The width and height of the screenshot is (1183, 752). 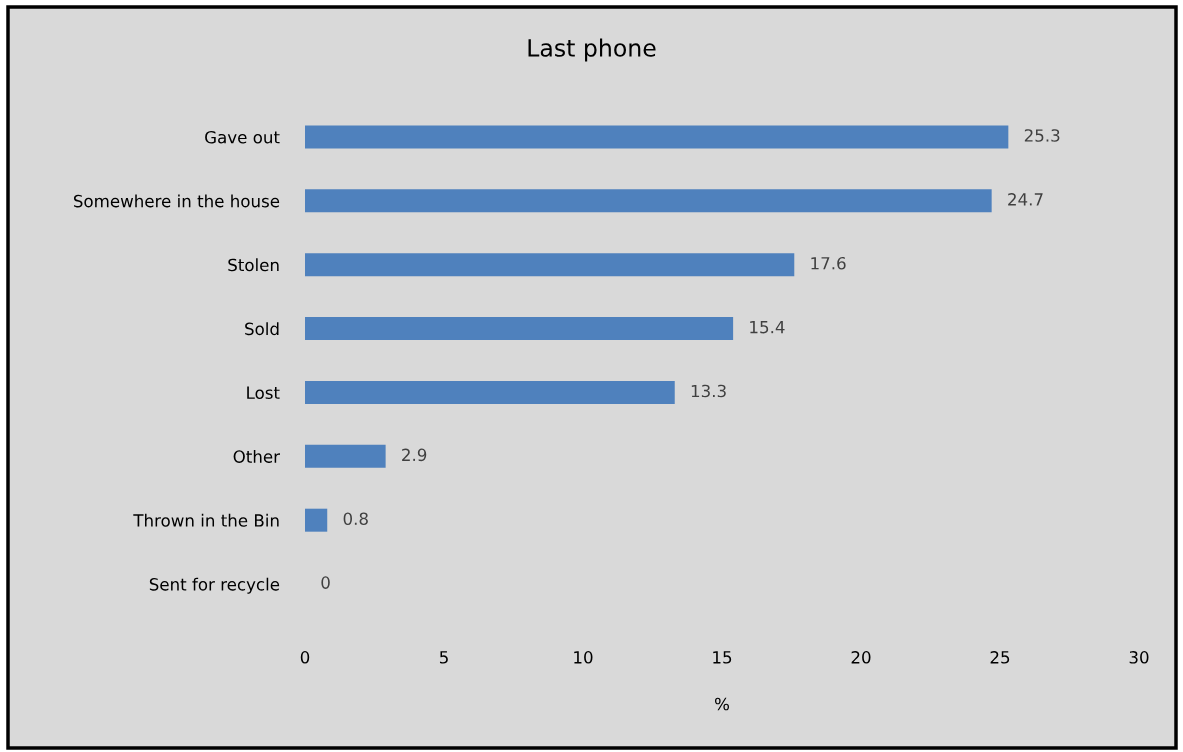 What do you see at coordinates (861, 657) in the screenshot?
I see `x-tick-label: 20` at bounding box center [861, 657].